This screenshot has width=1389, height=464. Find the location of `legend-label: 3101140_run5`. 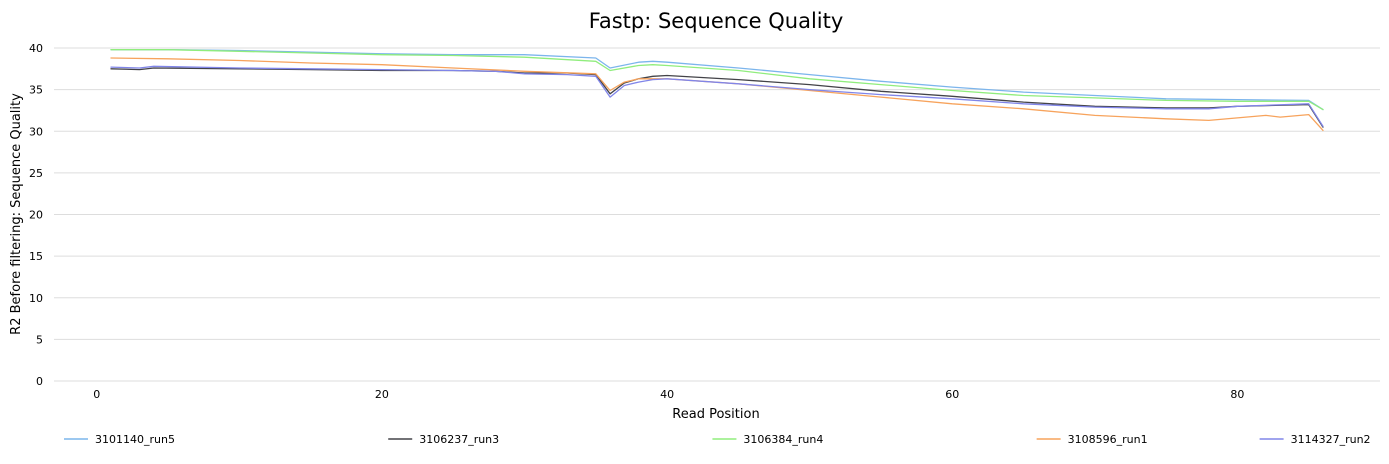

legend-label: 3101140_run5 is located at coordinates (135, 439).